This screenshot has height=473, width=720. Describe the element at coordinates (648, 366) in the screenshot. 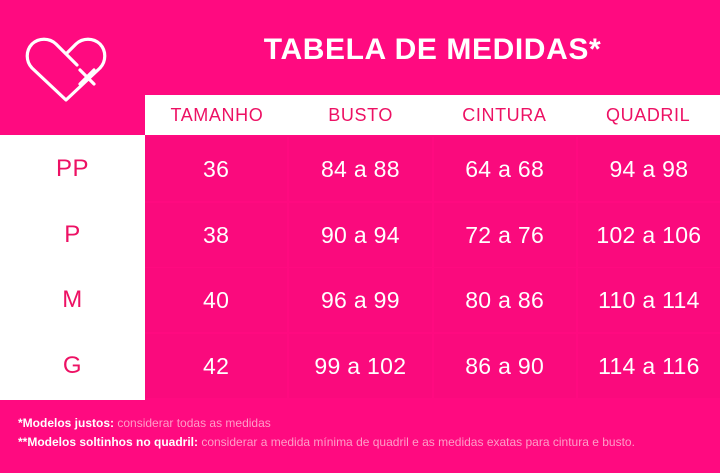

I see `cell-quadril: 114 a 116` at that location.